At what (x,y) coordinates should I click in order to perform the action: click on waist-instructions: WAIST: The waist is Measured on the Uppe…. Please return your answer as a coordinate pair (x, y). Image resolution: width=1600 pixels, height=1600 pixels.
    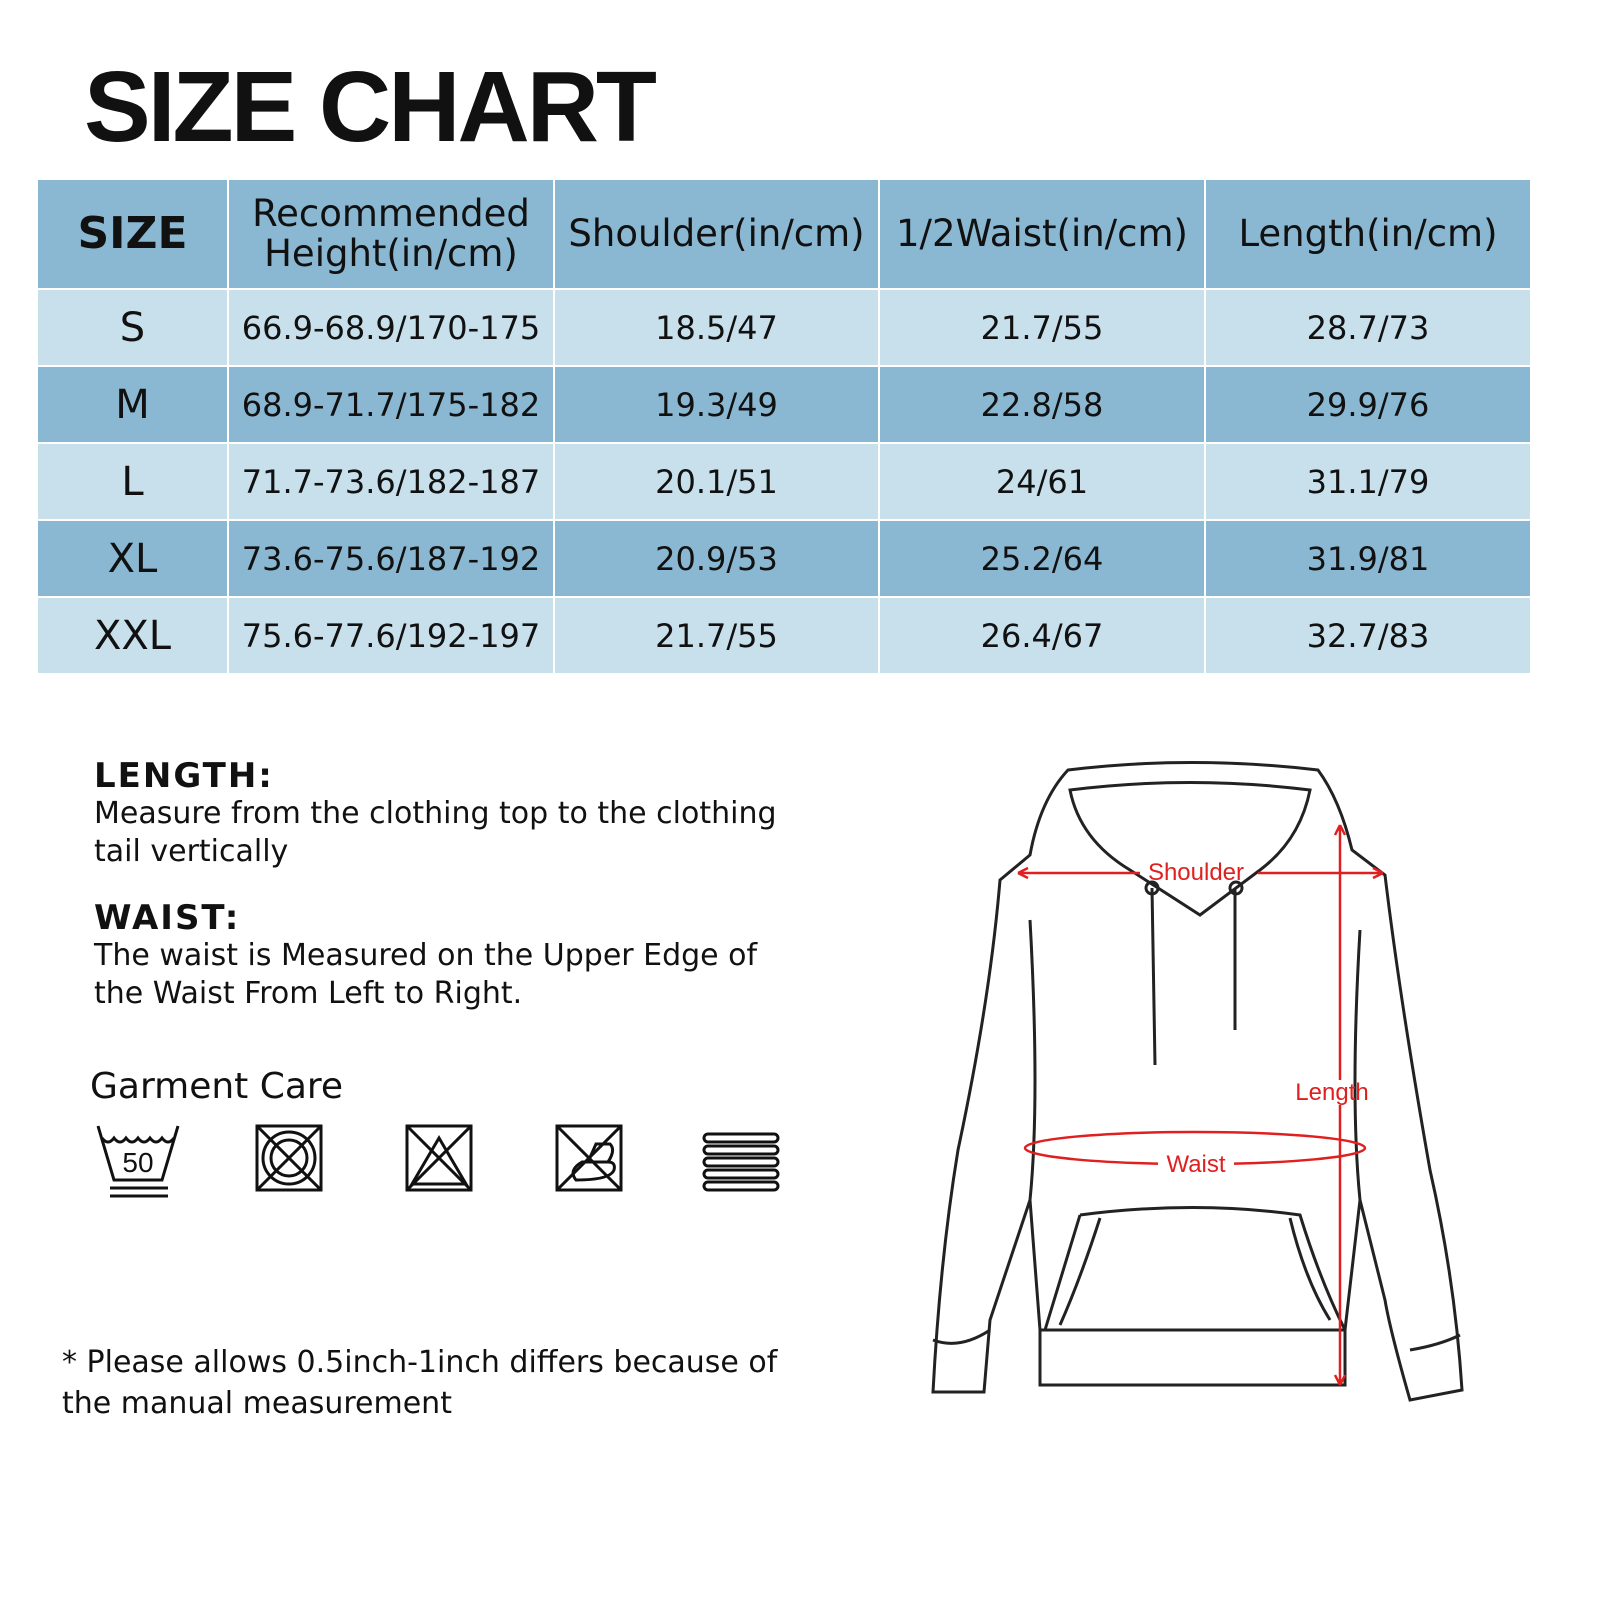
    Looking at the image, I should click on (454, 956).